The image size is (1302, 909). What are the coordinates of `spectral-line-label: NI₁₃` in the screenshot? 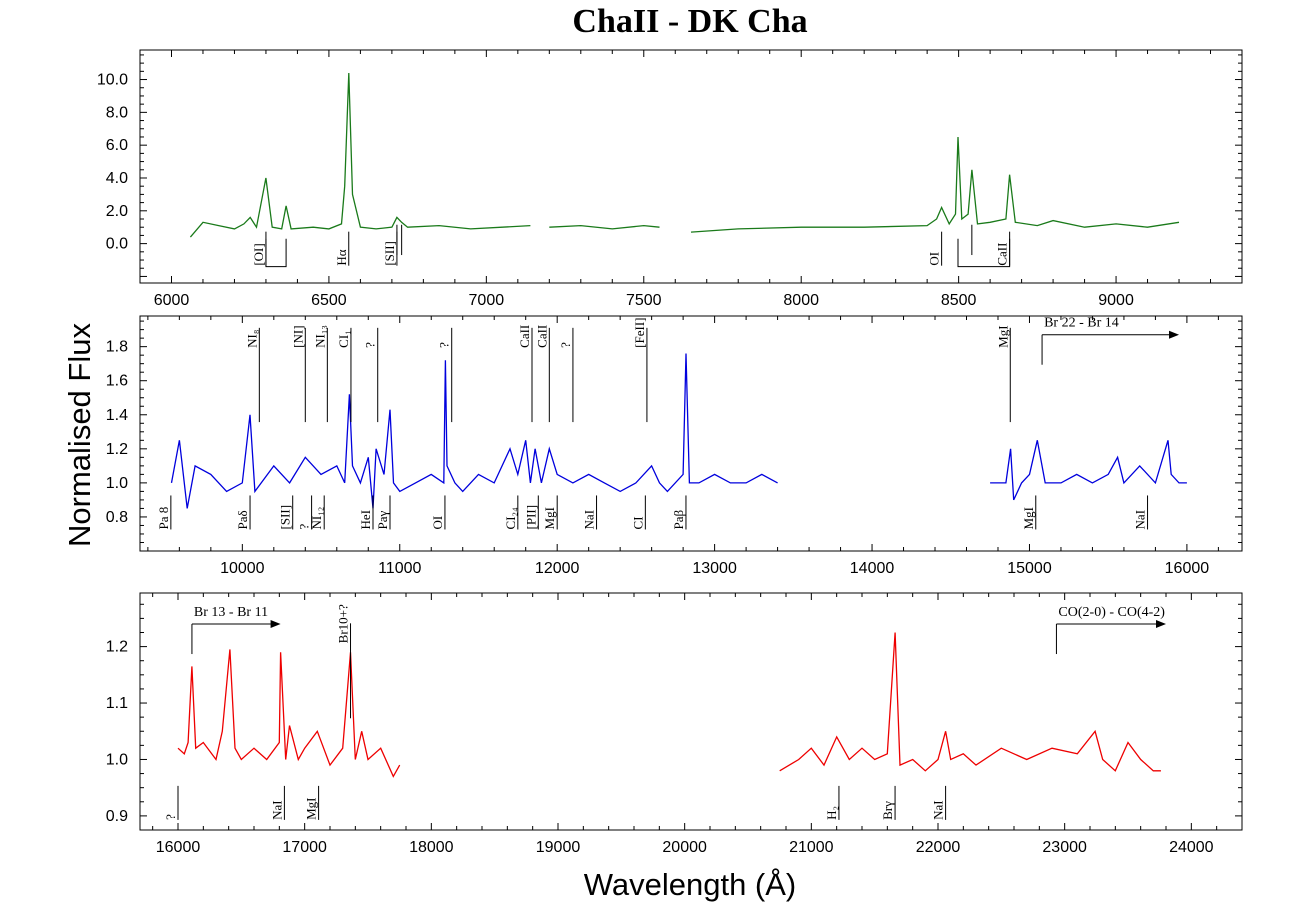 It's located at (319, 336).